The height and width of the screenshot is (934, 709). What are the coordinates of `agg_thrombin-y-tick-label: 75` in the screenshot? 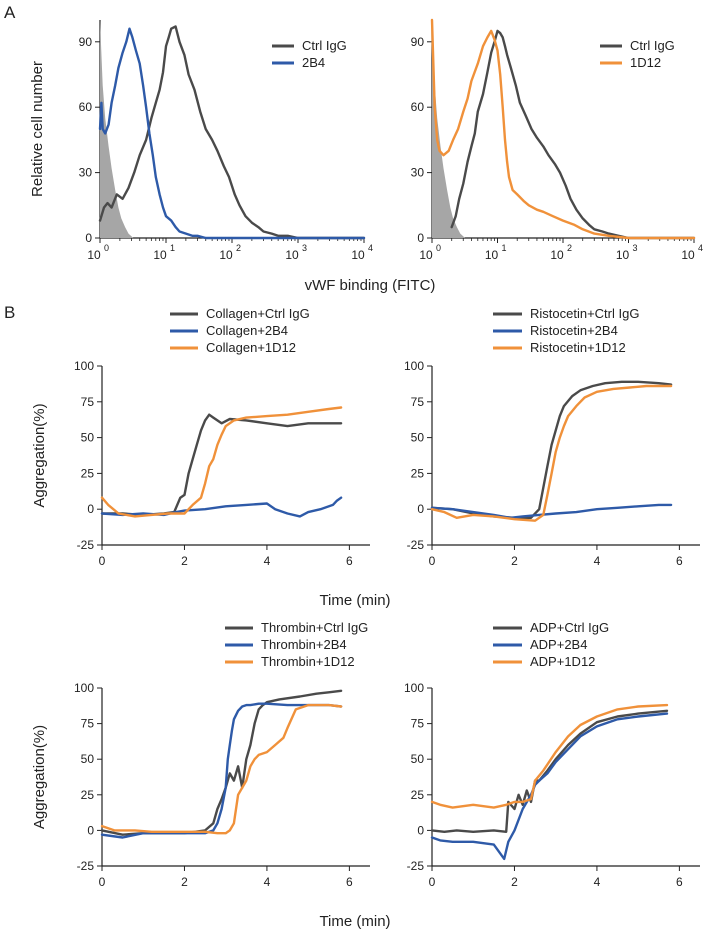 It's located at (88, 724).